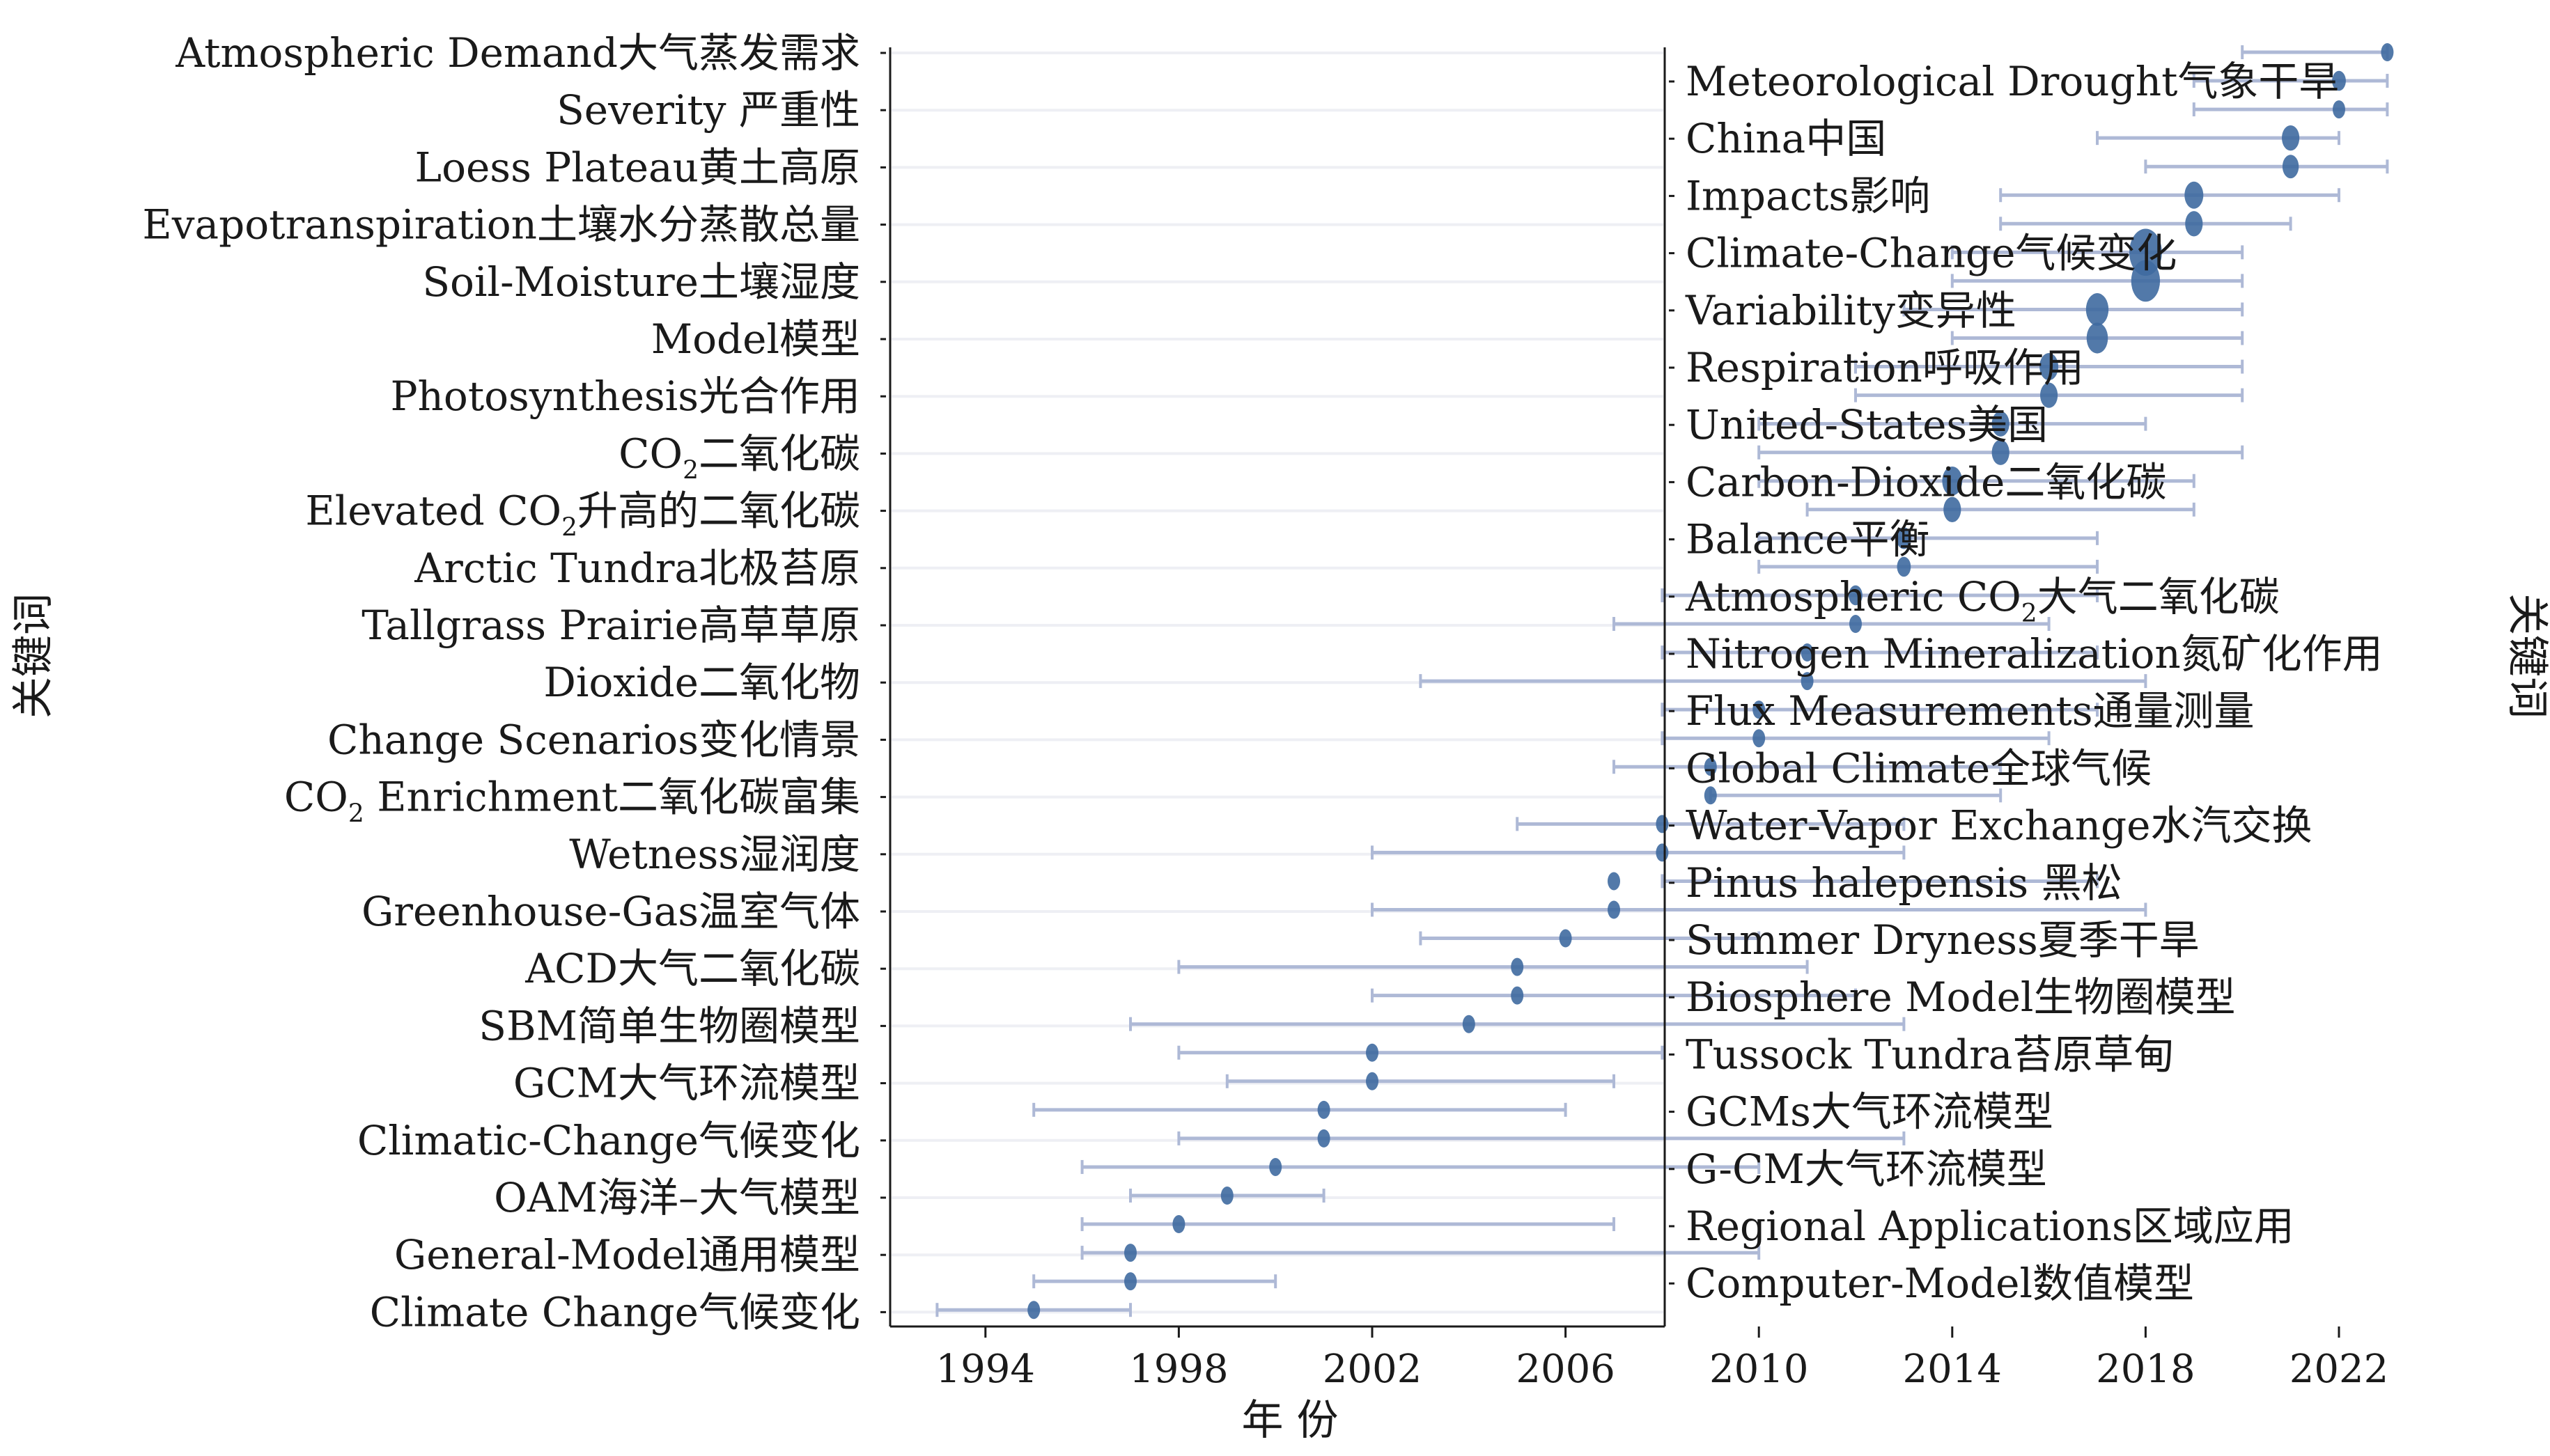 The width and height of the screenshot is (2550, 1456). What do you see at coordinates (608, 1140) in the screenshot?
I see `left-keyword-label: Climatic-Change气候变化` at bounding box center [608, 1140].